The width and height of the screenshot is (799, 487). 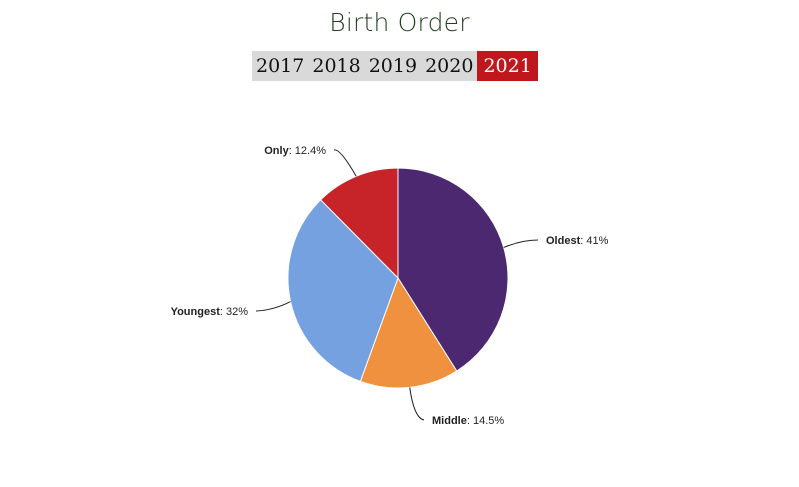 What do you see at coordinates (521, 243) in the screenshot?
I see `leader-line-oldest` at bounding box center [521, 243].